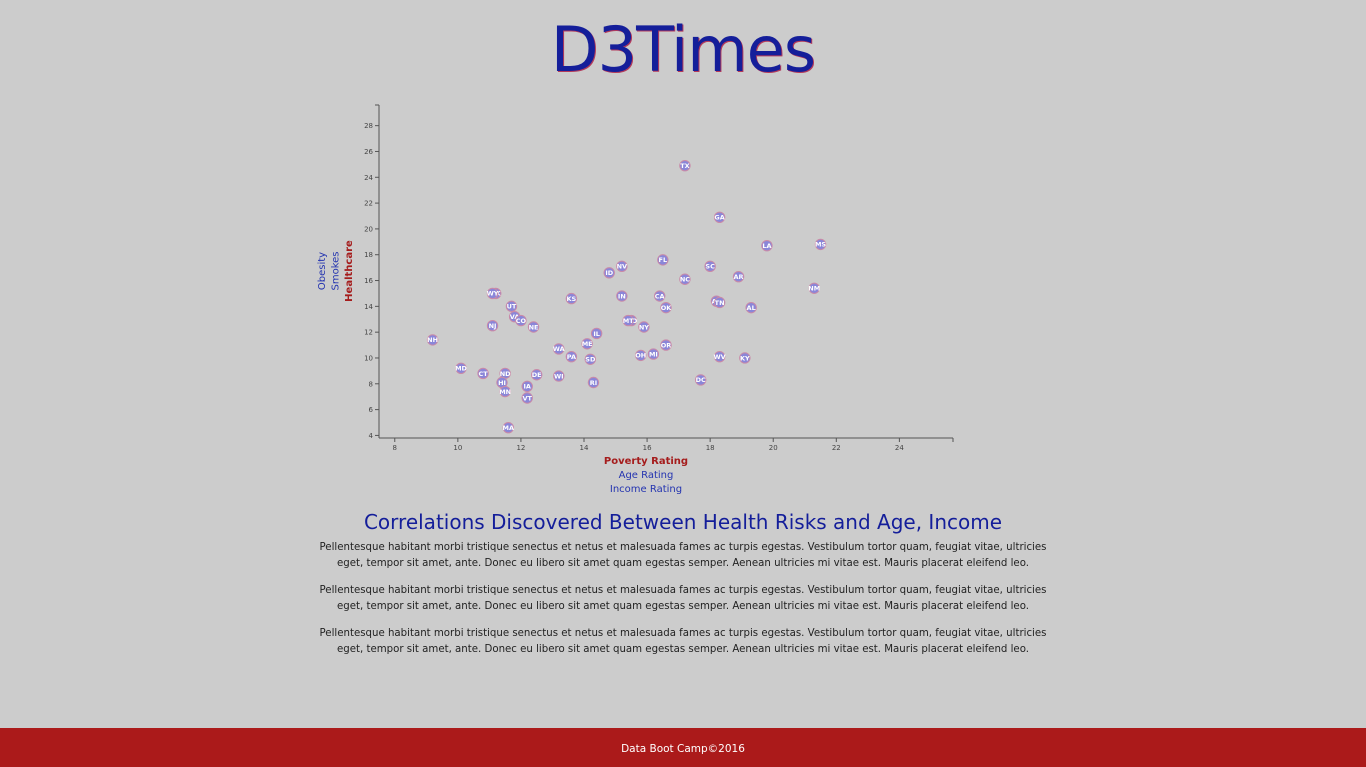 The image size is (1366, 767). What do you see at coordinates (322, 271) in the screenshot?
I see `y-axis-option-obesity: Obesity` at bounding box center [322, 271].